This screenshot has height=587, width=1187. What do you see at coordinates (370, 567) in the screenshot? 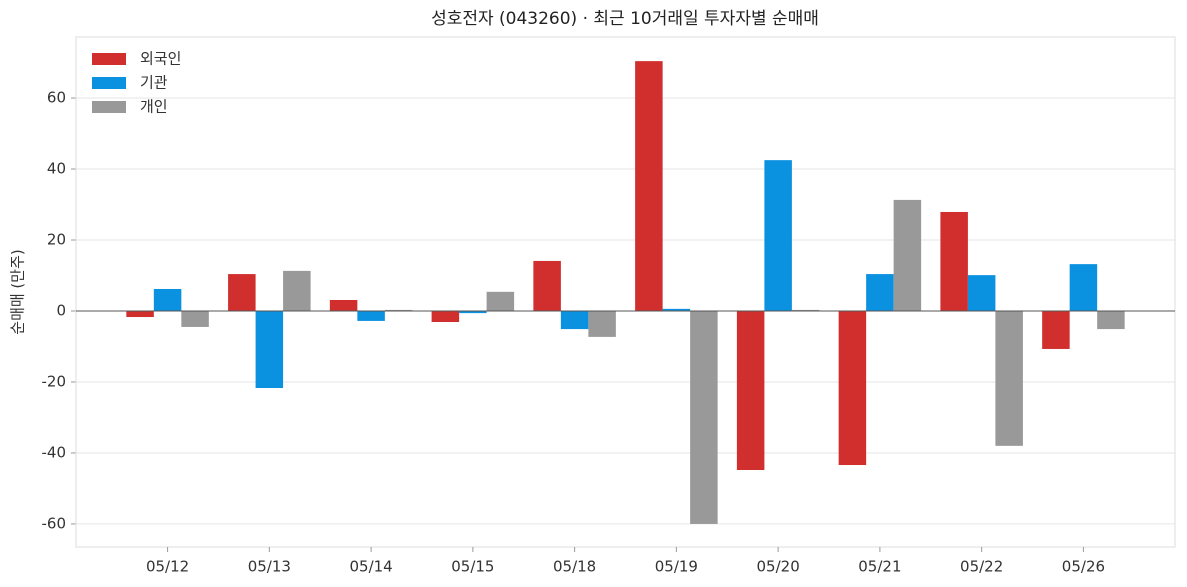
I see `x-tick-label: 05/14` at bounding box center [370, 567].